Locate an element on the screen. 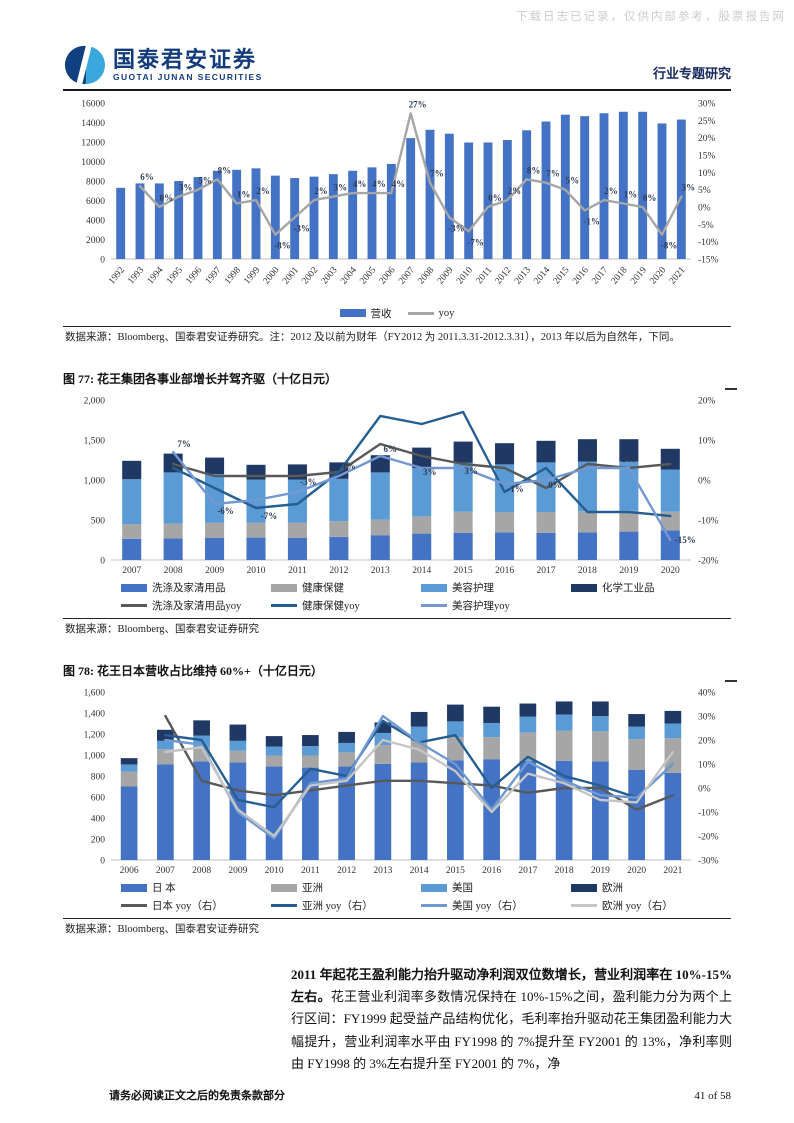  svg-text: 500 is located at coordinates (98, 522).